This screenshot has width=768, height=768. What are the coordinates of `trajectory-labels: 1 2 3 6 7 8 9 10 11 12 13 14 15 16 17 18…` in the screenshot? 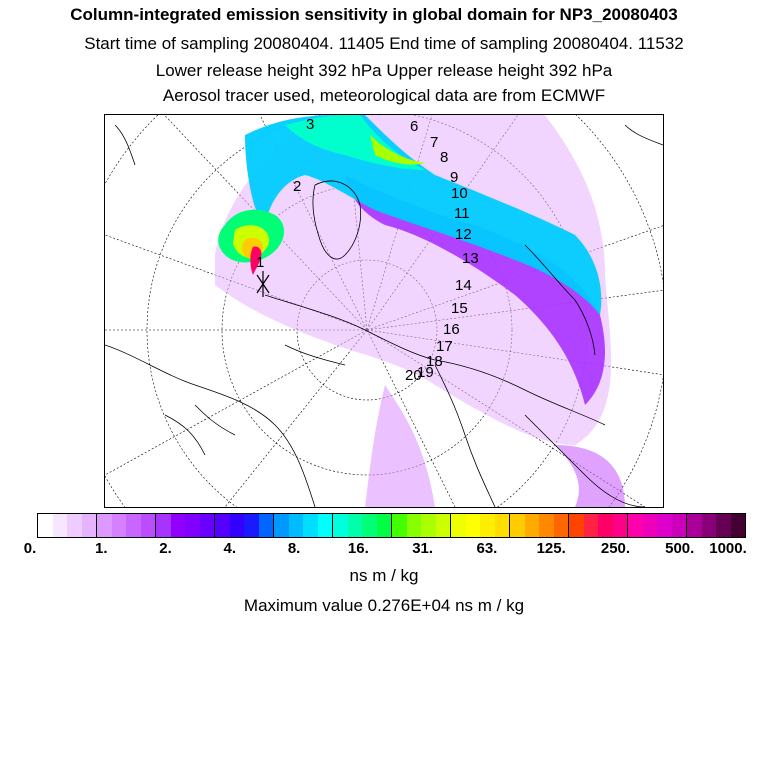 It's located at (367, 250).